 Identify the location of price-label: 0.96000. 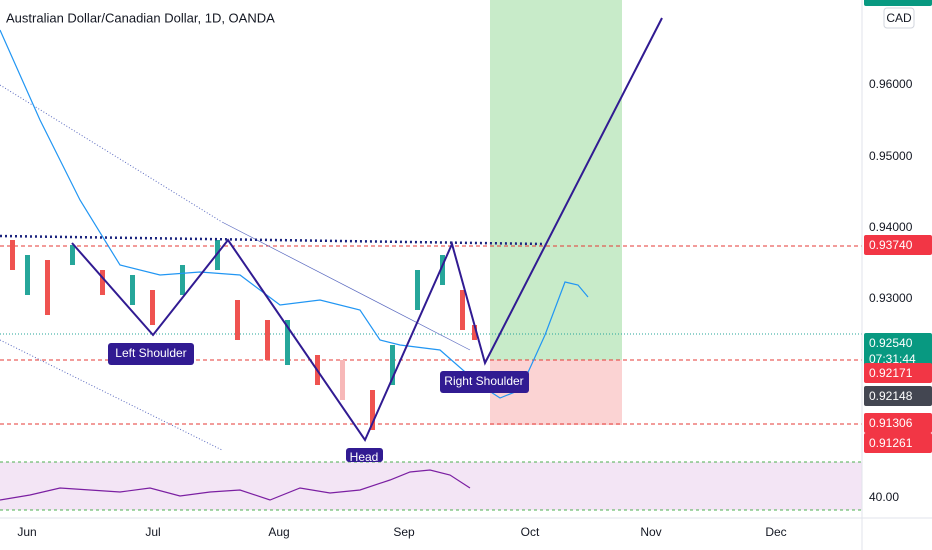
(891, 84).